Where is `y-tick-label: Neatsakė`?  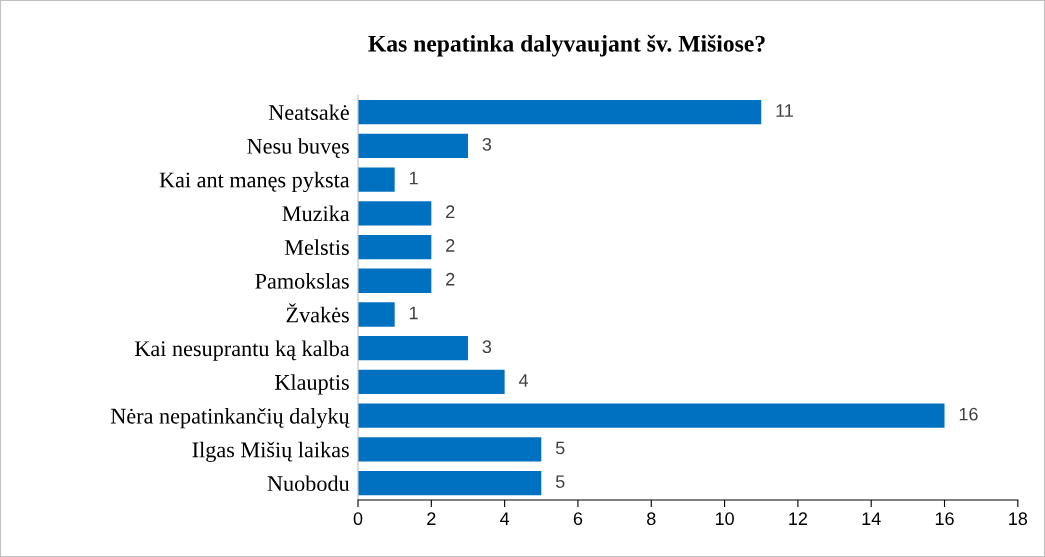 y-tick-label: Neatsakė is located at coordinates (308, 112).